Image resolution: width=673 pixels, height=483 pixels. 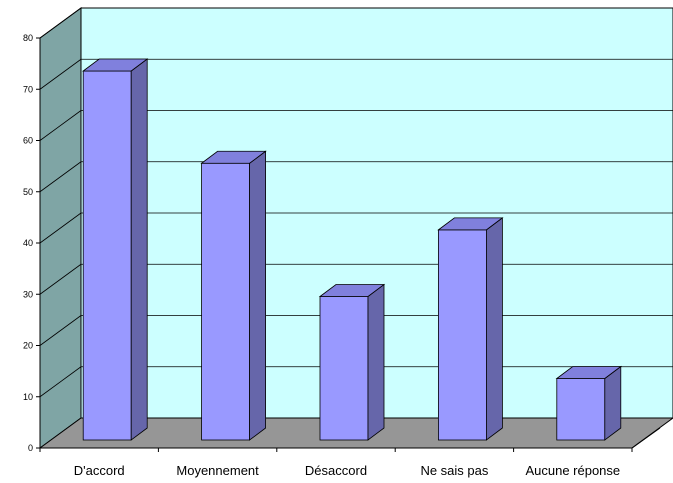 What do you see at coordinates (28, 192) in the screenshot?
I see `y-tick-label: 50` at bounding box center [28, 192].